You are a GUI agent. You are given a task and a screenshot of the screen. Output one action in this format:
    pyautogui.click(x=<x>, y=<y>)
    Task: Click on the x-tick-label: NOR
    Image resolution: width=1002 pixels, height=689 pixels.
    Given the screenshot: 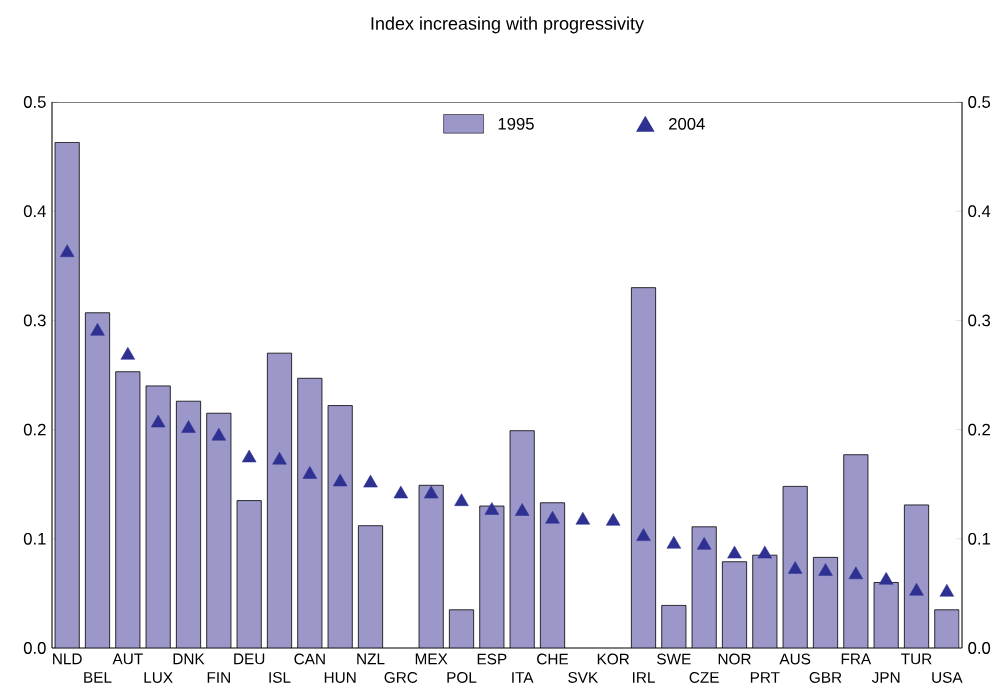 What is the action you would take?
    pyautogui.click(x=734, y=659)
    